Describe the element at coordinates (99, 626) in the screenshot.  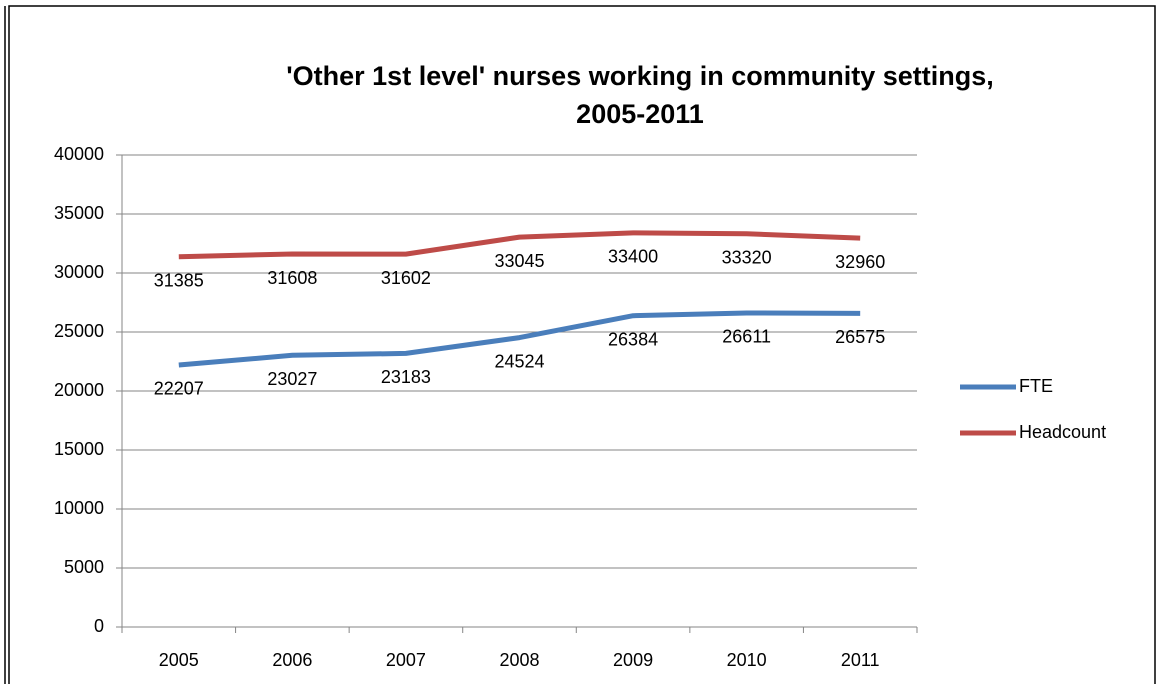
I see `y-tick-label: 0` at that location.